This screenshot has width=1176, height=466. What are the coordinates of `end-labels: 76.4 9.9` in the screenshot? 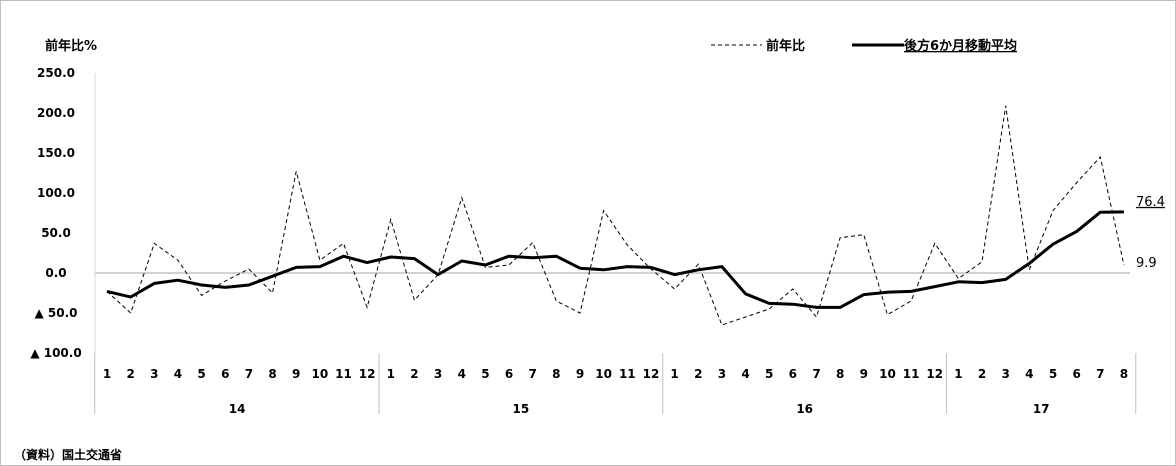 It's located at (1150, 233).